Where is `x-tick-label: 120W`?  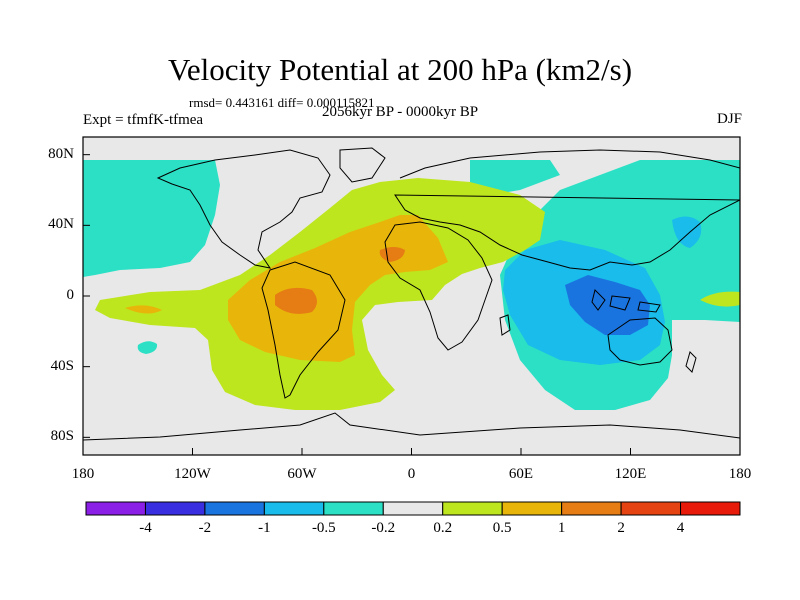
x-tick-label: 120W is located at coordinates (192, 474).